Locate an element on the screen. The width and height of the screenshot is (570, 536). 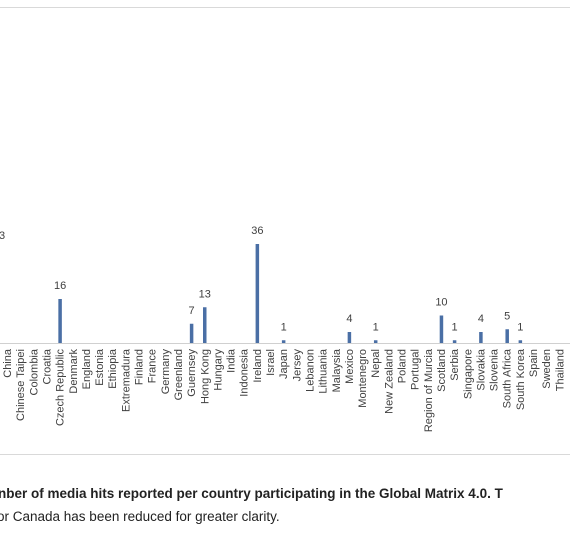
tick-label-portugal: Portugal is located at coordinates (416, 369).